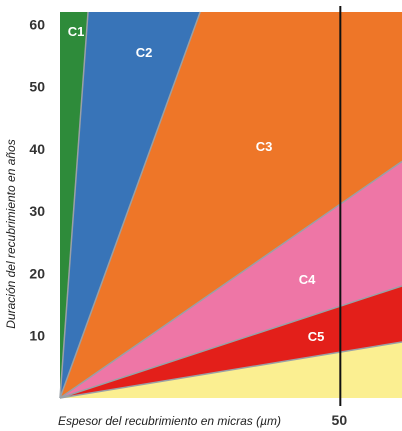 The image size is (402, 431). What do you see at coordinates (37, 336) in the screenshot?
I see `y-tick-label: 10` at bounding box center [37, 336].